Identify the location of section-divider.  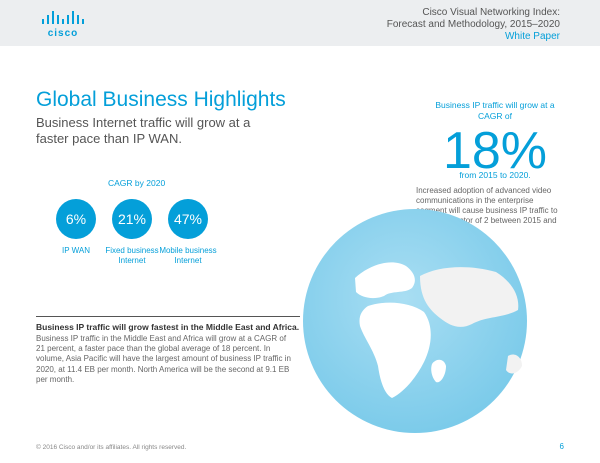
(168, 316).